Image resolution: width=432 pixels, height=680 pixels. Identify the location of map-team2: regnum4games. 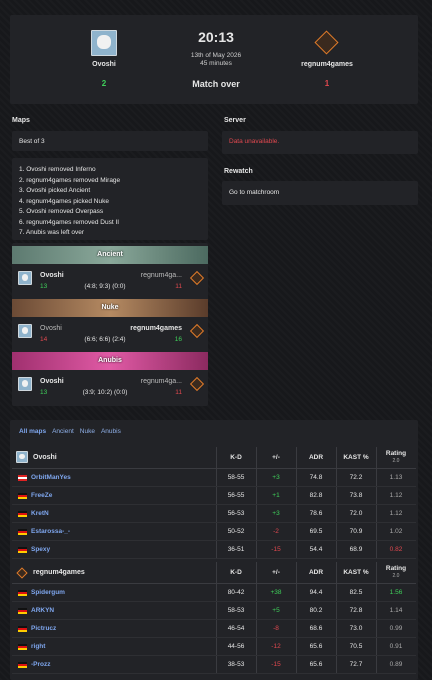
(156, 328).